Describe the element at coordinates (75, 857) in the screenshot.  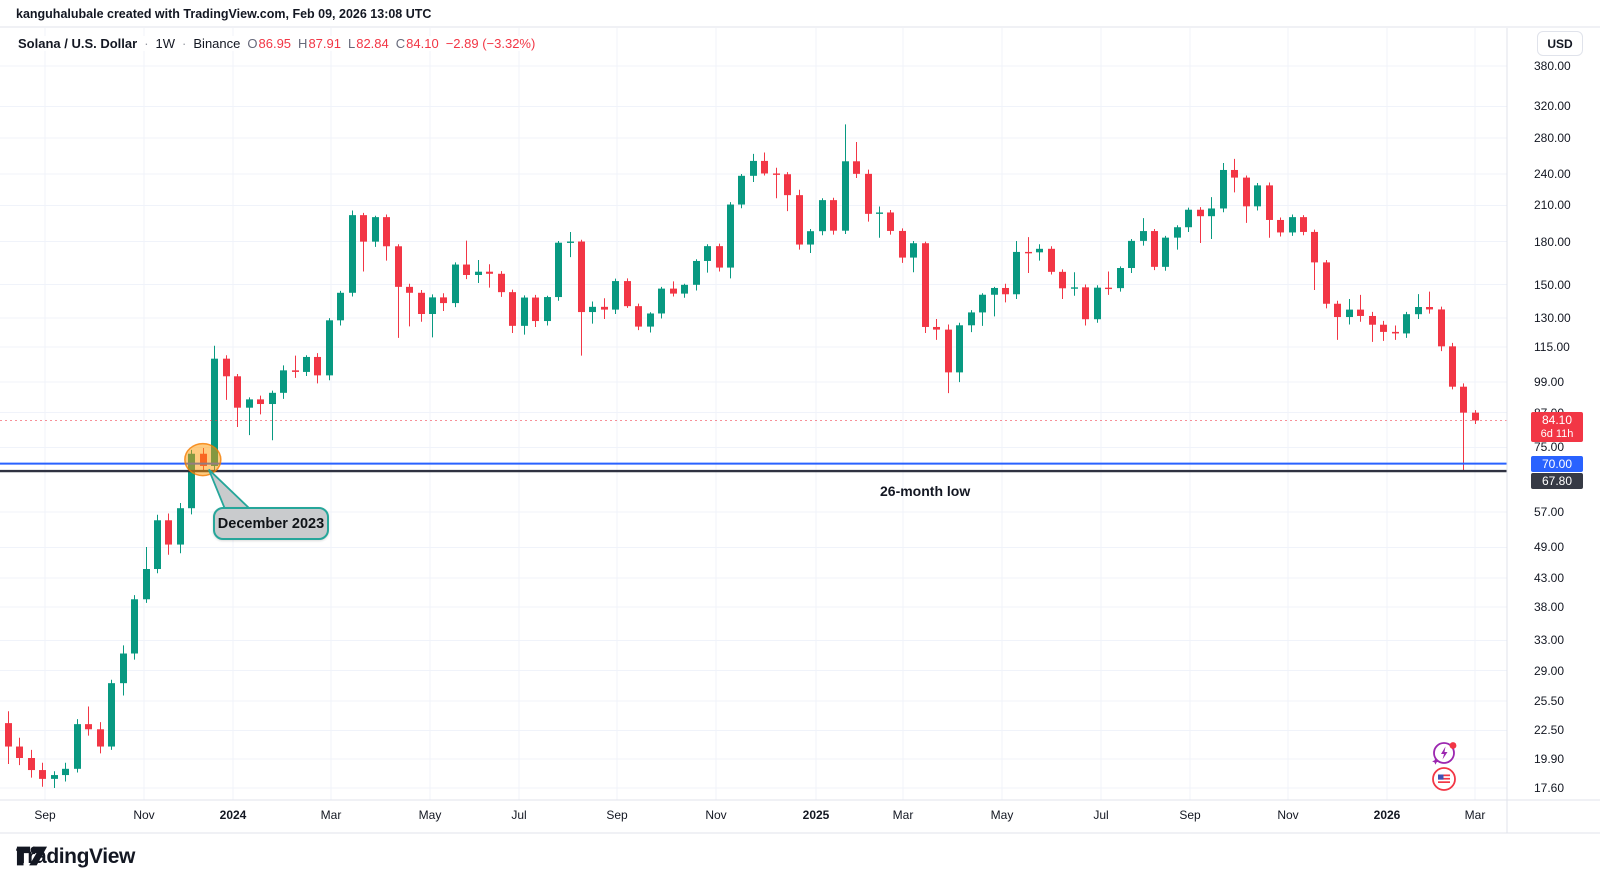
I see `tradingview-logo: TradingView` at that location.